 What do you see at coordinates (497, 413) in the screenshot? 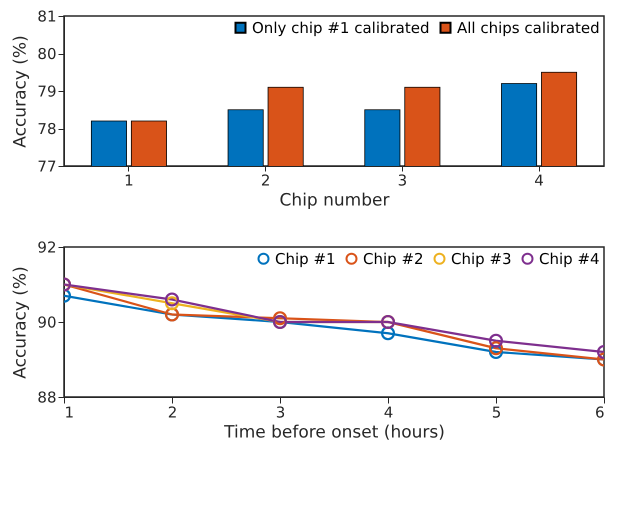
I see `x-tick-label: 5` at bounding box center [497, 413].